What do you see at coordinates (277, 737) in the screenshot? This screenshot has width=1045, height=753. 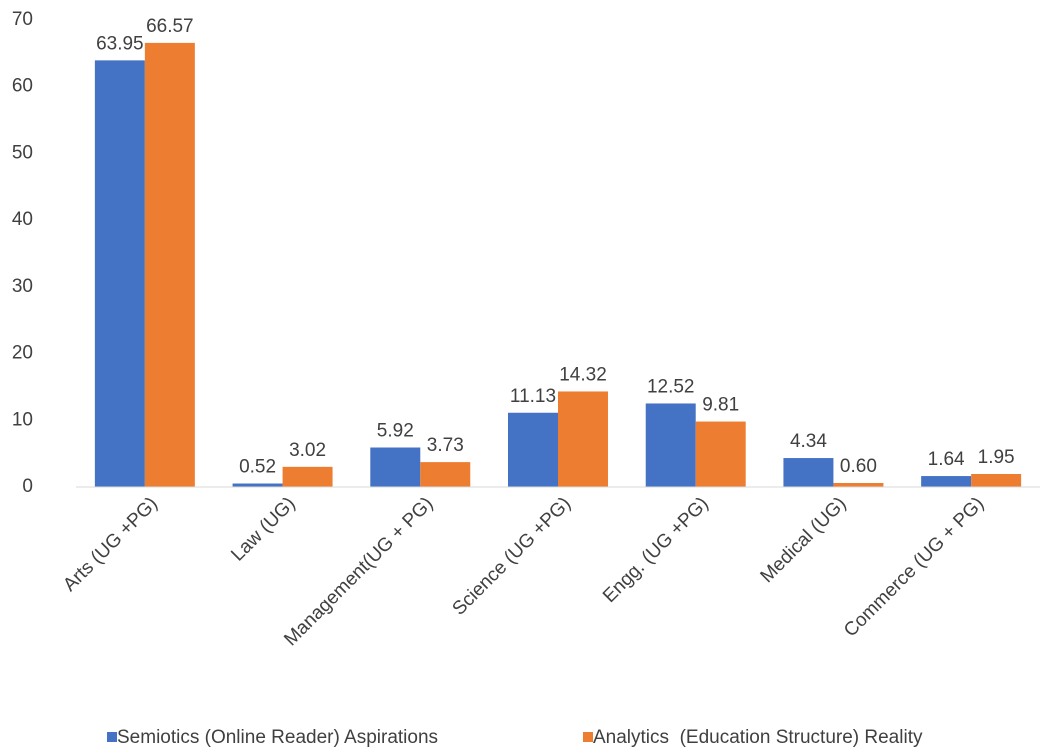 I see `legend-label: Semiotics (Online Reader) Aspirations` at bounding box center [277, 737].